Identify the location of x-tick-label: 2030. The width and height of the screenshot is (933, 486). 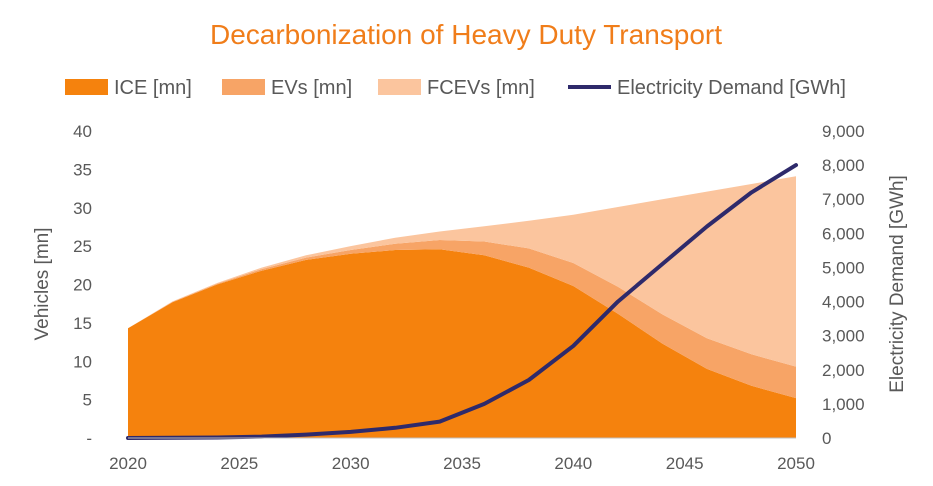
(351, 463).